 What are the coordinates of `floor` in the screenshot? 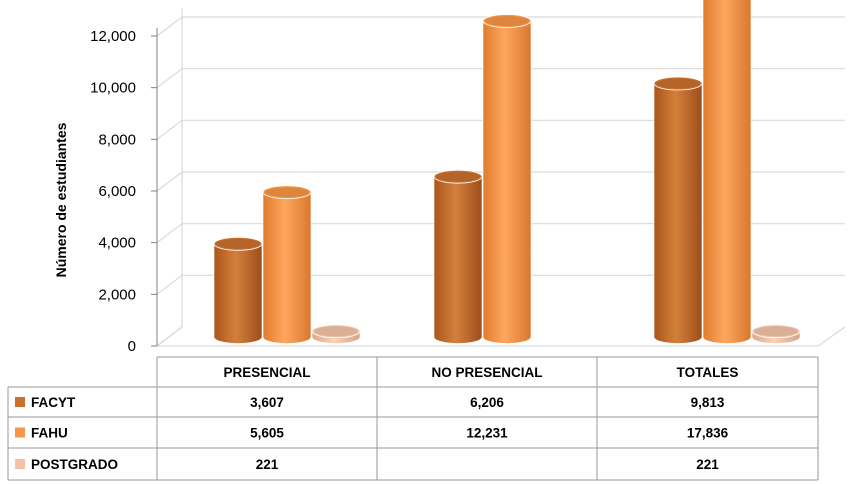 It's located at (501, 336).